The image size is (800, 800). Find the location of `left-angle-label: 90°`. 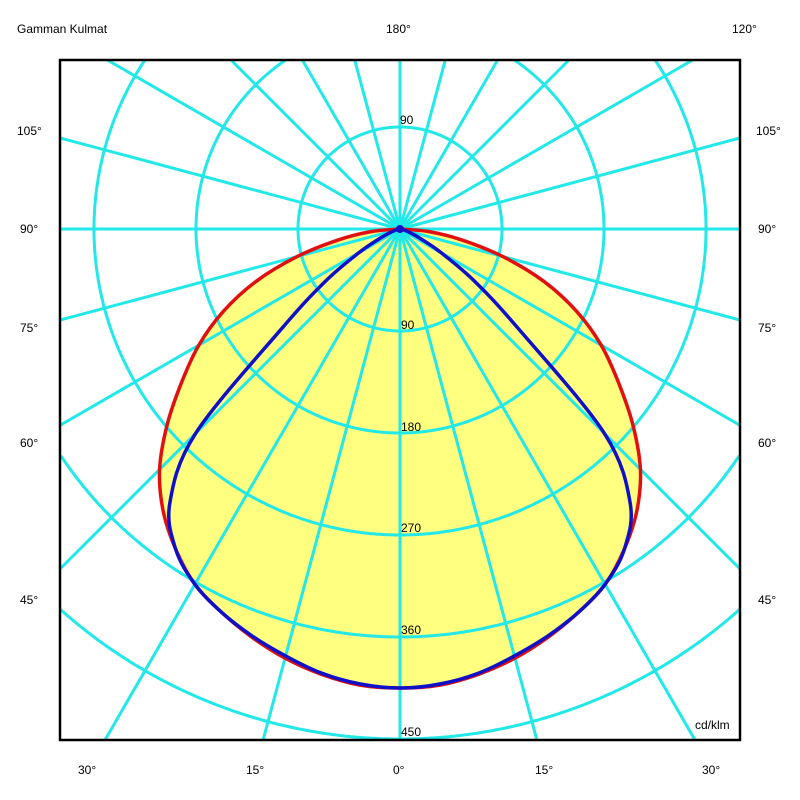

left-angle-label: 90° is located at coordinates (29, 229).